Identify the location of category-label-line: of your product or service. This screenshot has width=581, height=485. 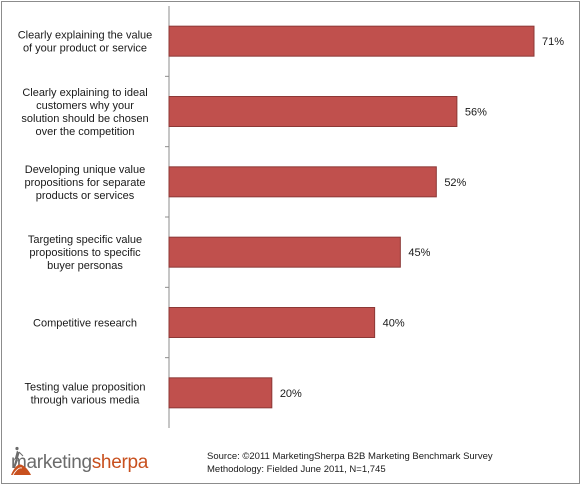
(85, 49).